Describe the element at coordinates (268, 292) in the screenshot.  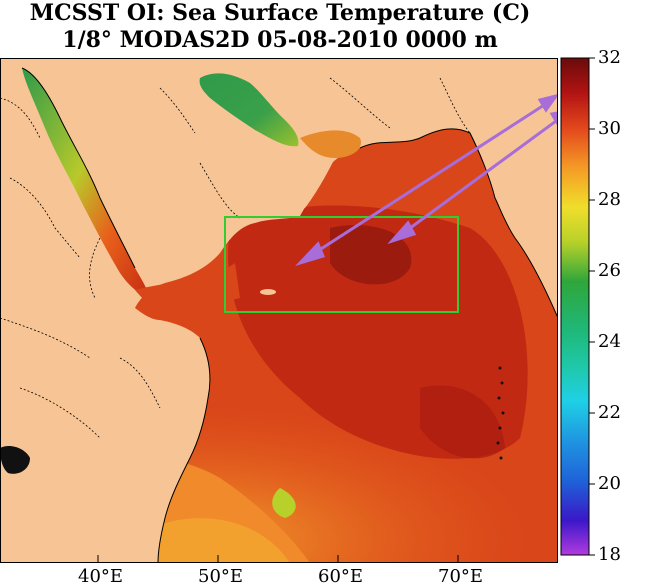
I see `socotra-island` at that location.